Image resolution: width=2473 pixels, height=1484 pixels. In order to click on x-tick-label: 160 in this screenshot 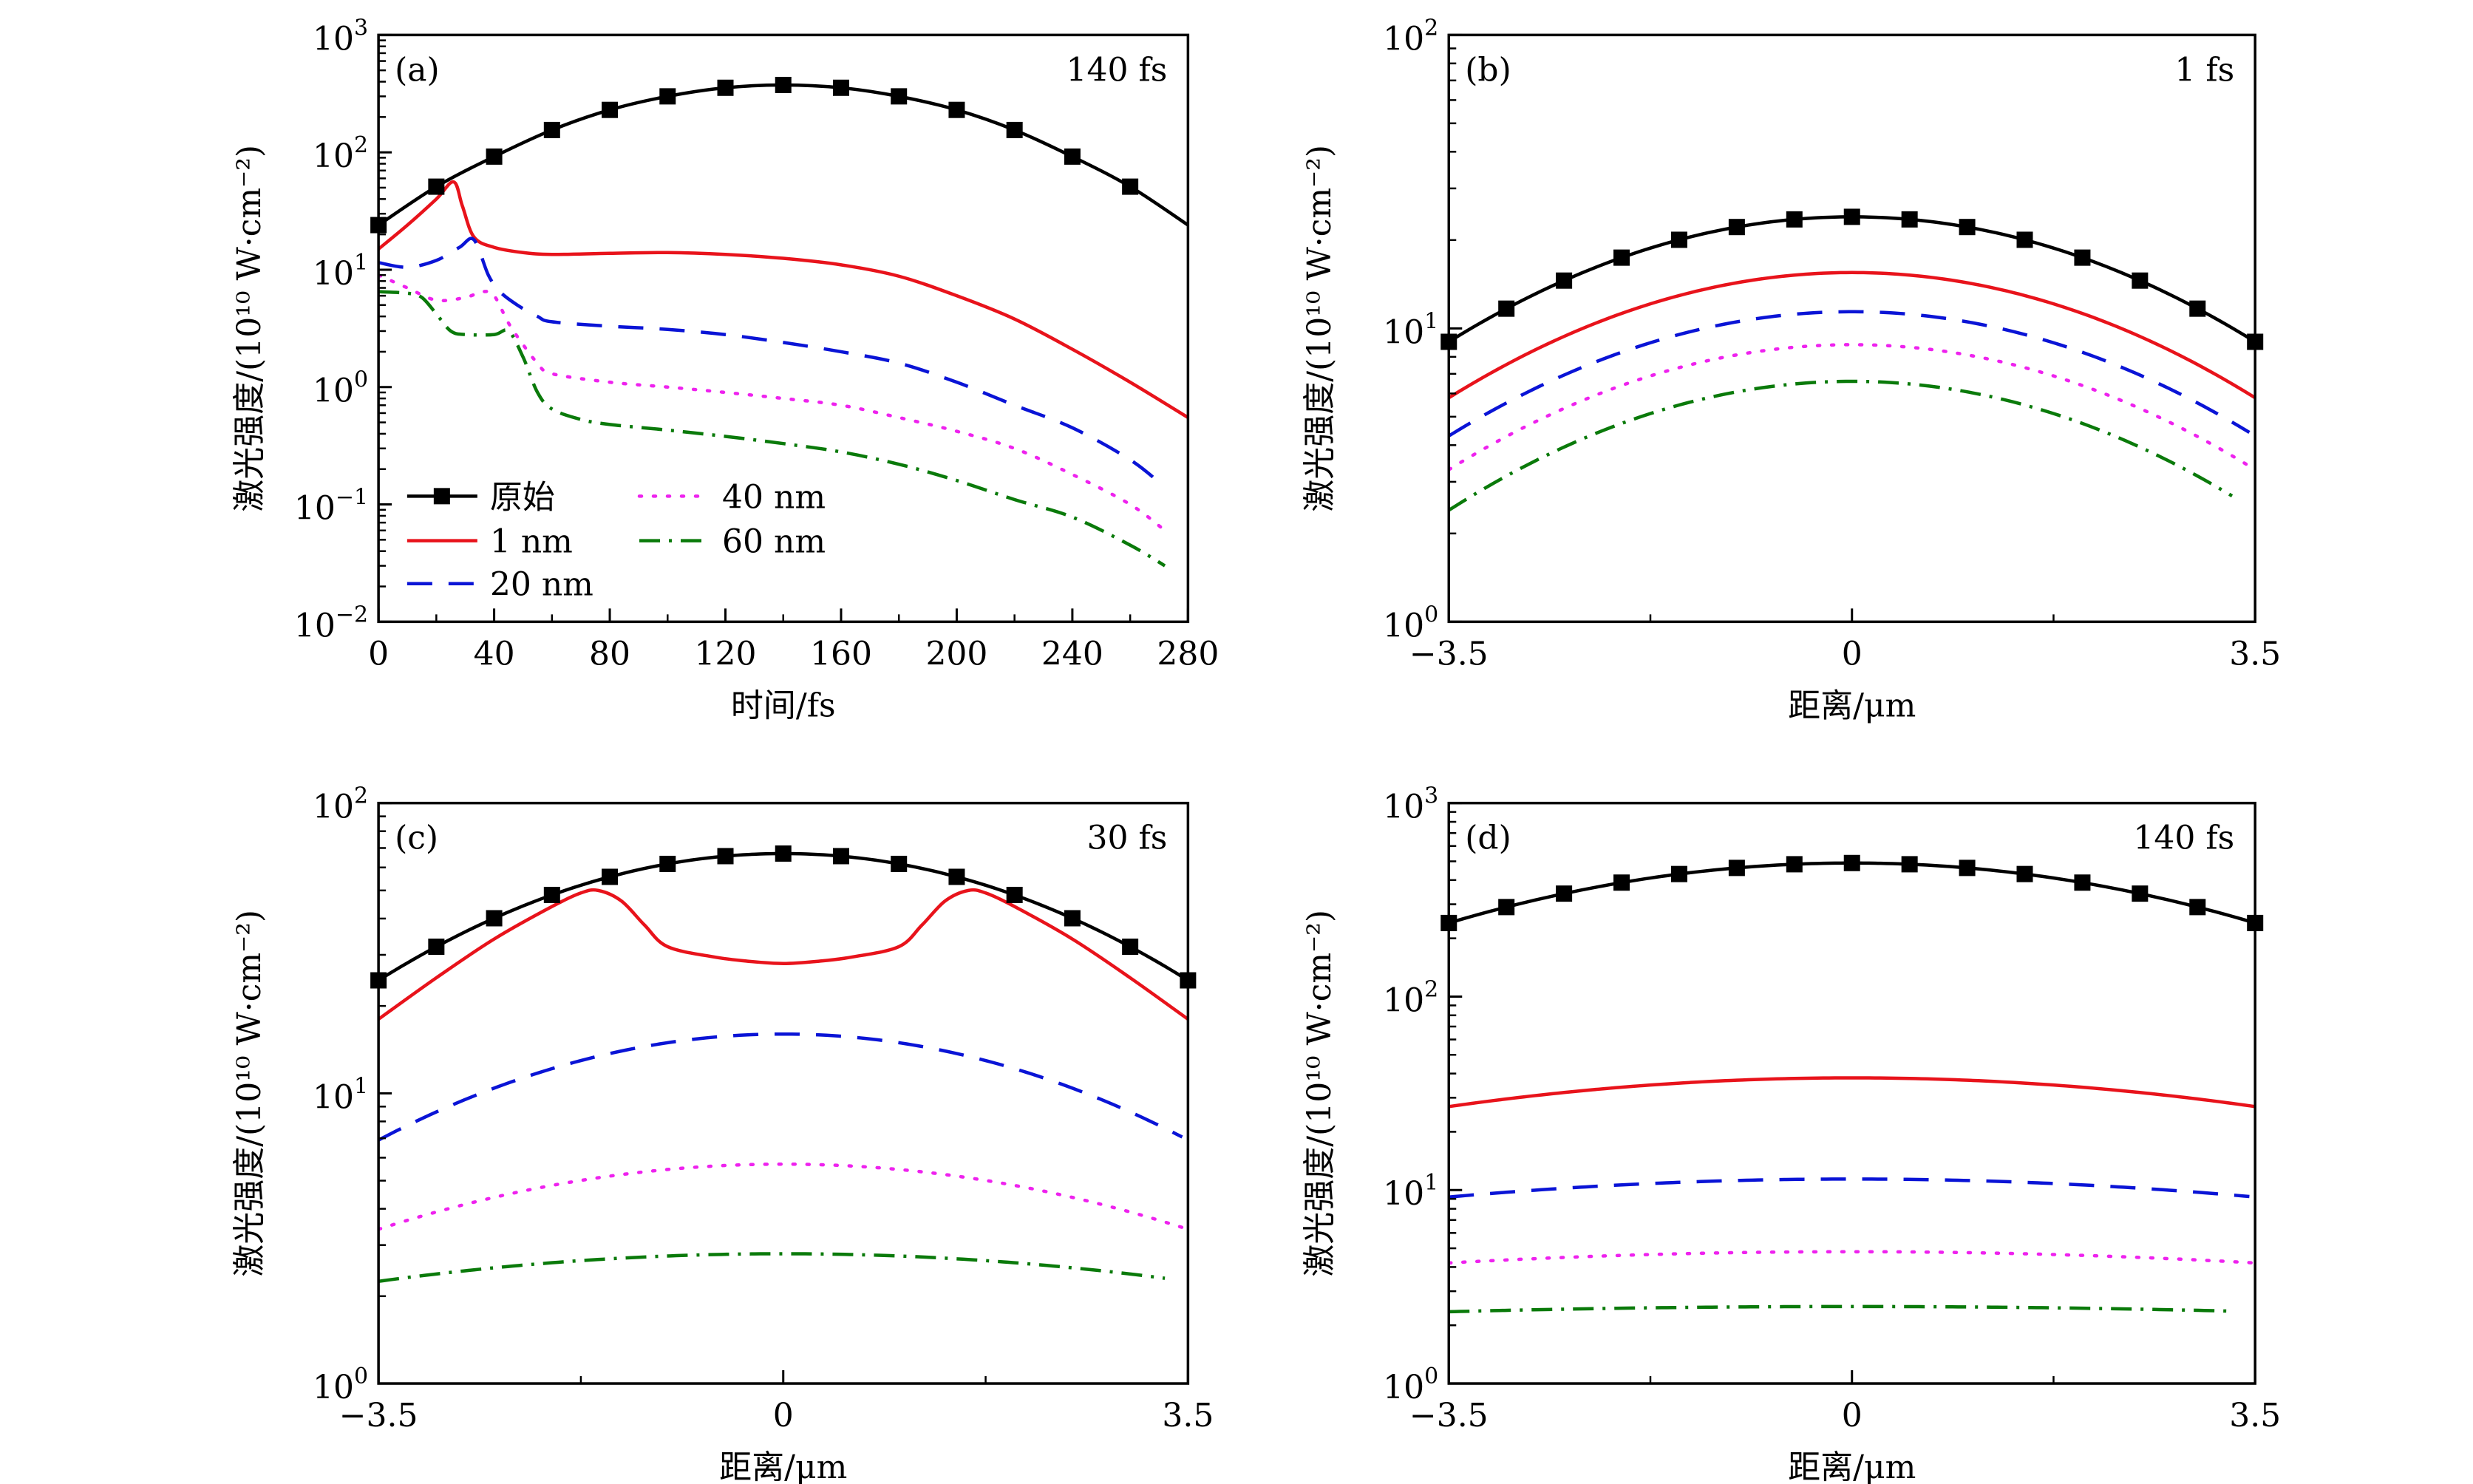, I will do `click(841, 654)`.